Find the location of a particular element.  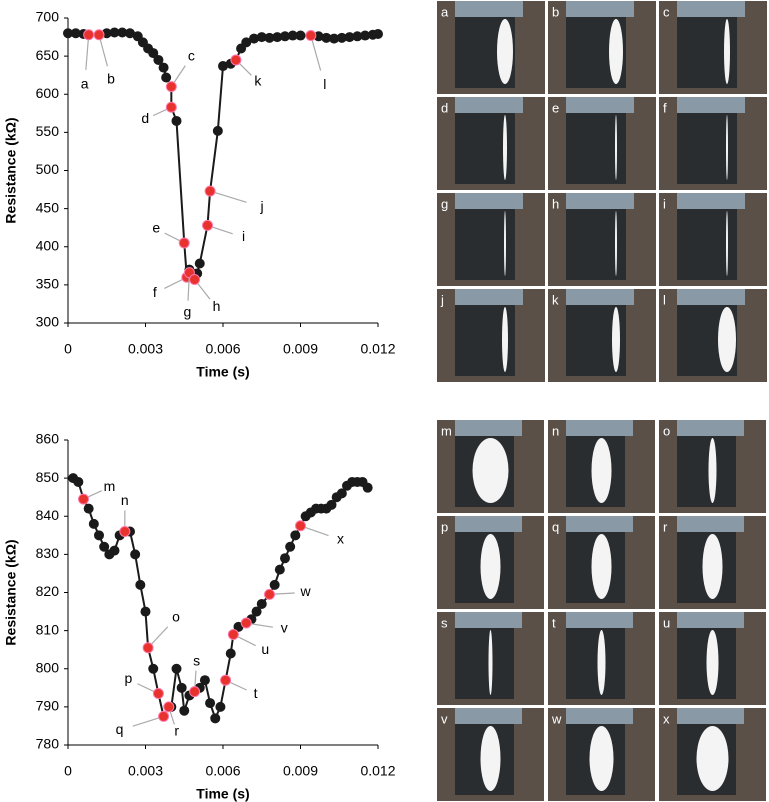

y-tick-label: 450 is located at coordinates (48, 207).